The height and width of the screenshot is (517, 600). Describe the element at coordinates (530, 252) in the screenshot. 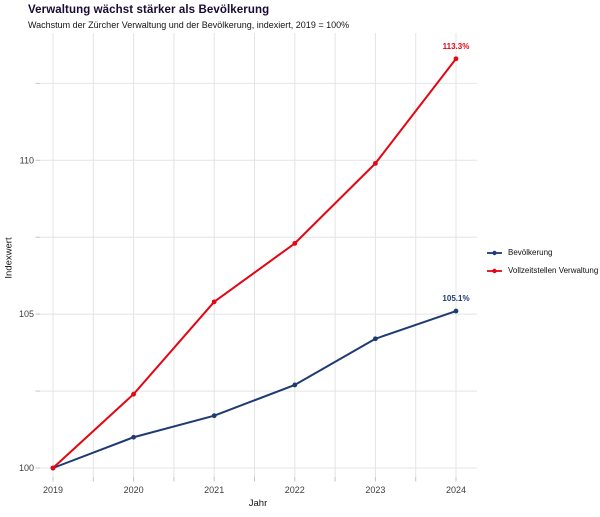

I see `legend-label: Bevölkerung` at that location.